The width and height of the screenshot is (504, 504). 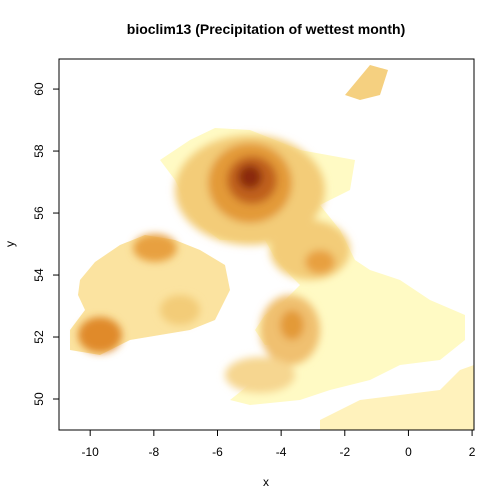 What do you see at coordinates (10, 244) in the screenshot?
I see `y-axis-label: y` at bounding box center [10, 244].